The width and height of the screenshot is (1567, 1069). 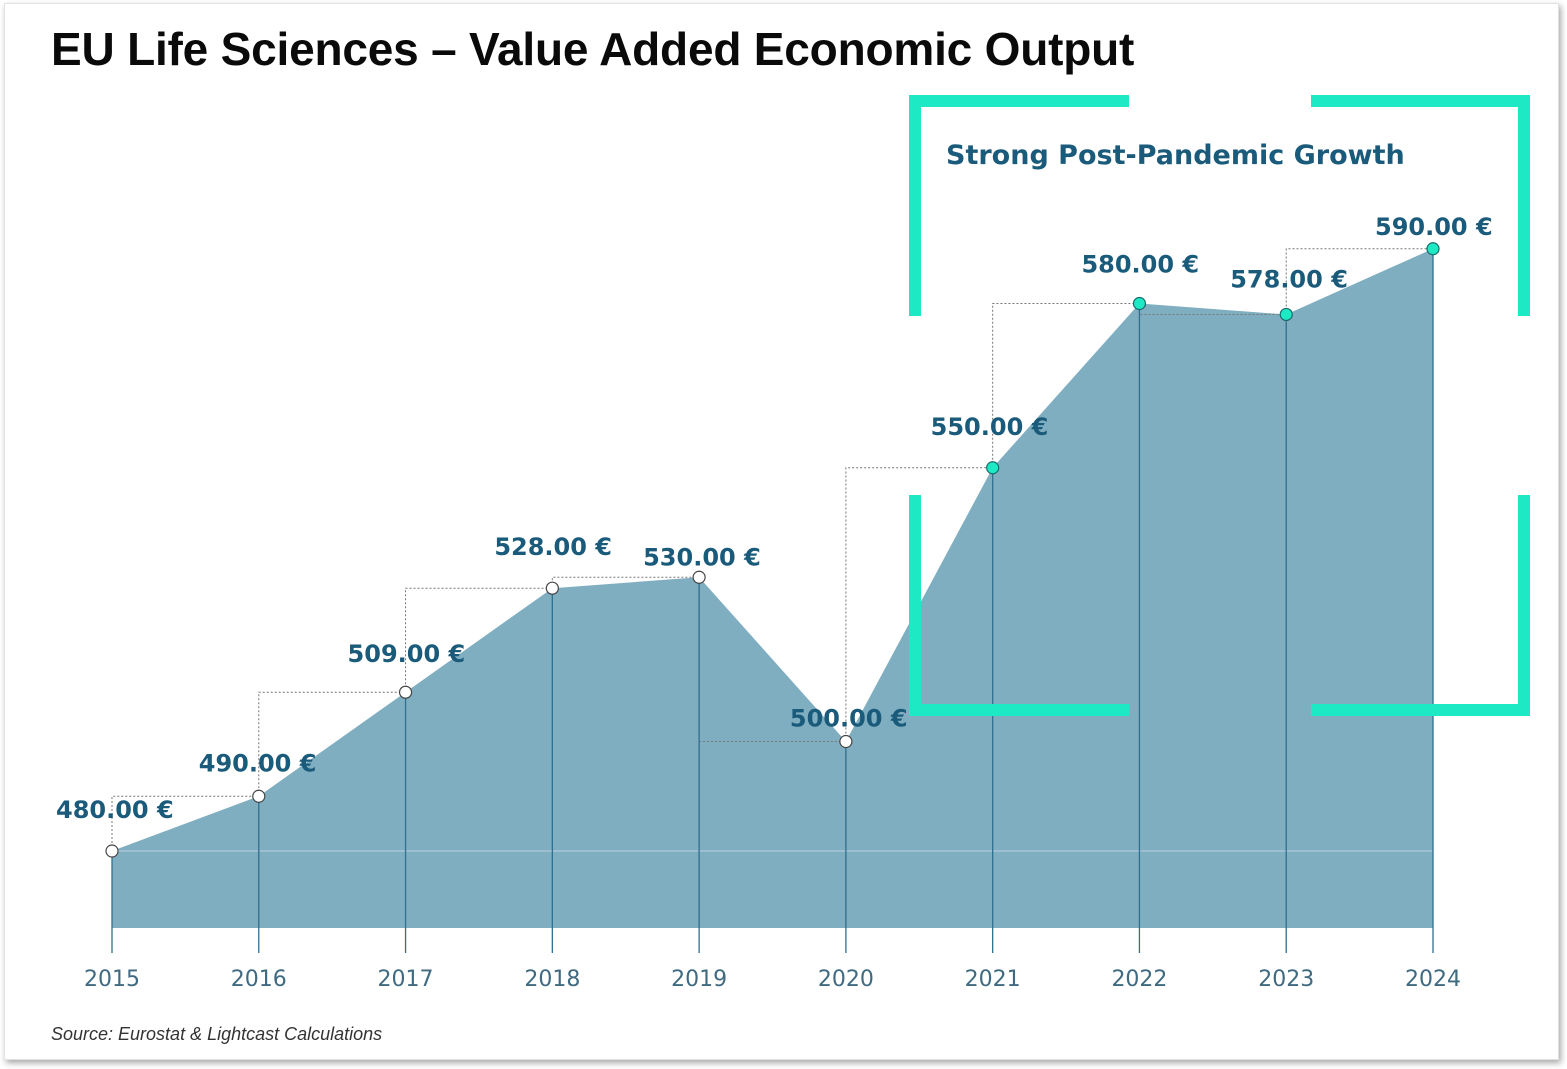 I want to click on data-label: 490.00 €, so click(x=258, y=763).